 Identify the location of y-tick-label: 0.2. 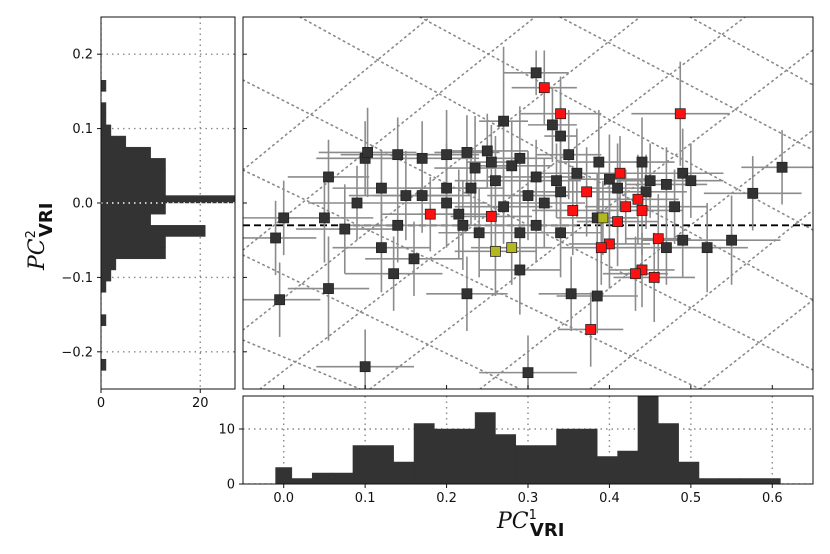
(82, 55).